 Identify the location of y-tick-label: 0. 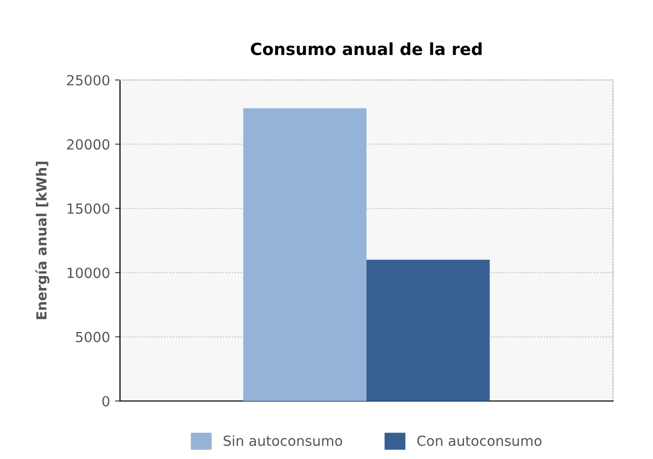
(106, 401).